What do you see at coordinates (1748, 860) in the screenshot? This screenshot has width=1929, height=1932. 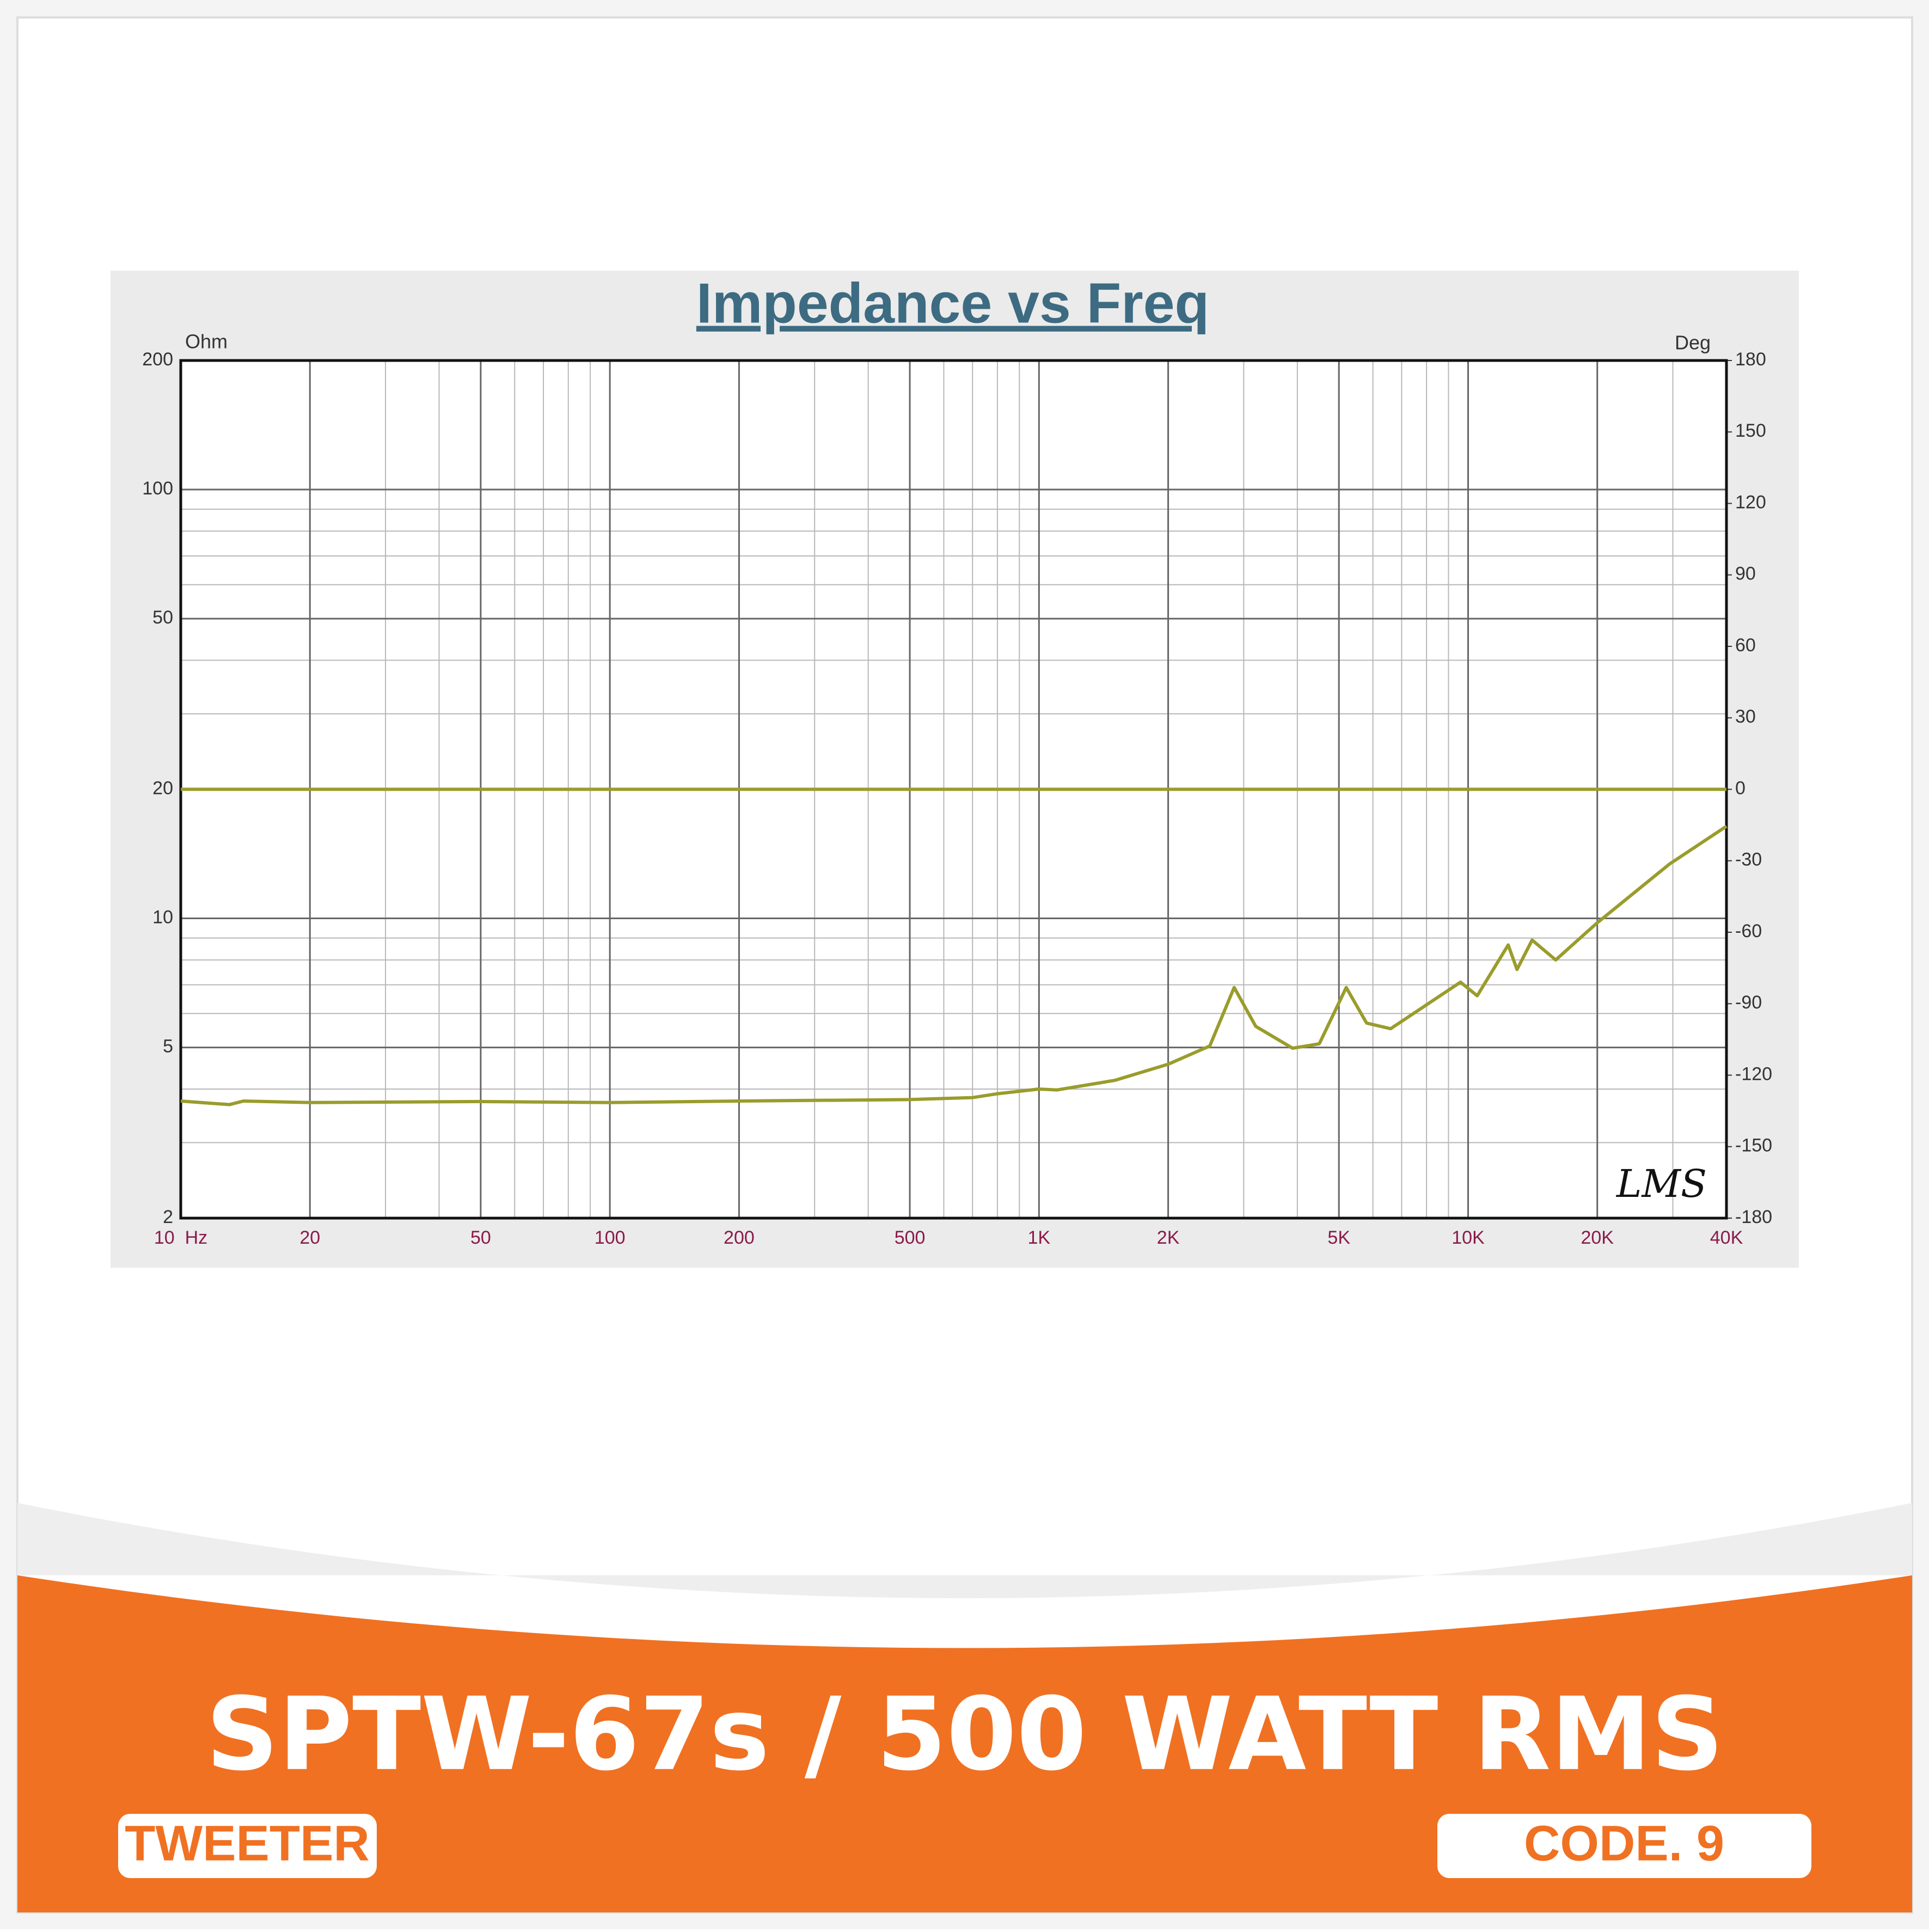 I see `y2-tick-label: -30` at bounding box center [1748, 860].